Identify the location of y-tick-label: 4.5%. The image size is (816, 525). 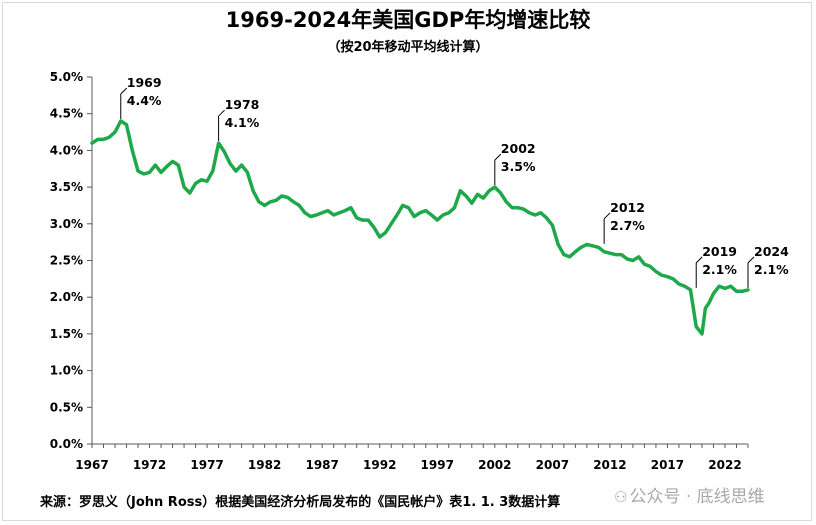
(66, 114).